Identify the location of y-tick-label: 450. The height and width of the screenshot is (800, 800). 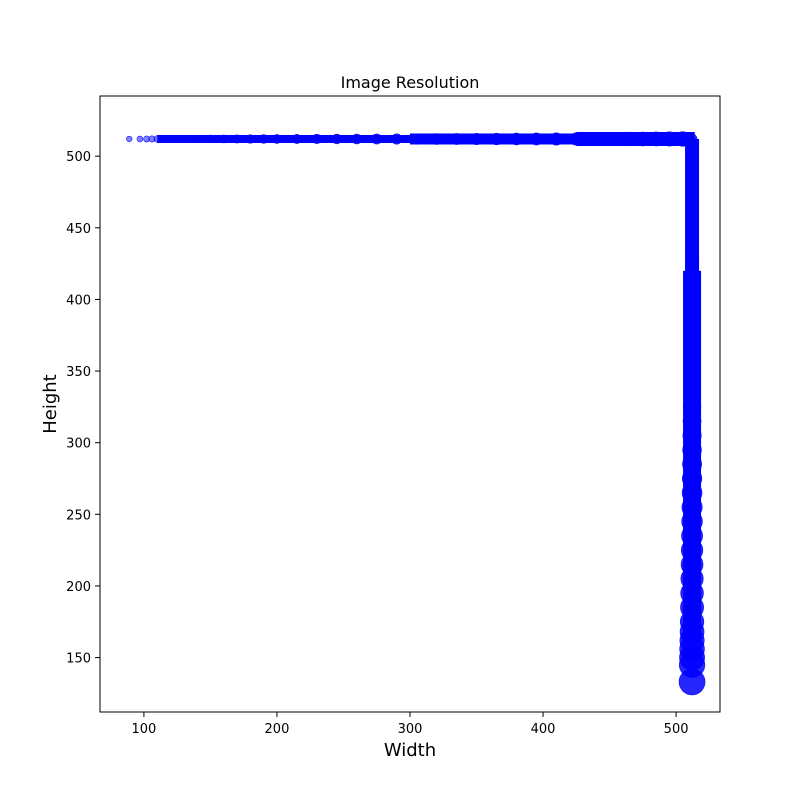
(78, 229).